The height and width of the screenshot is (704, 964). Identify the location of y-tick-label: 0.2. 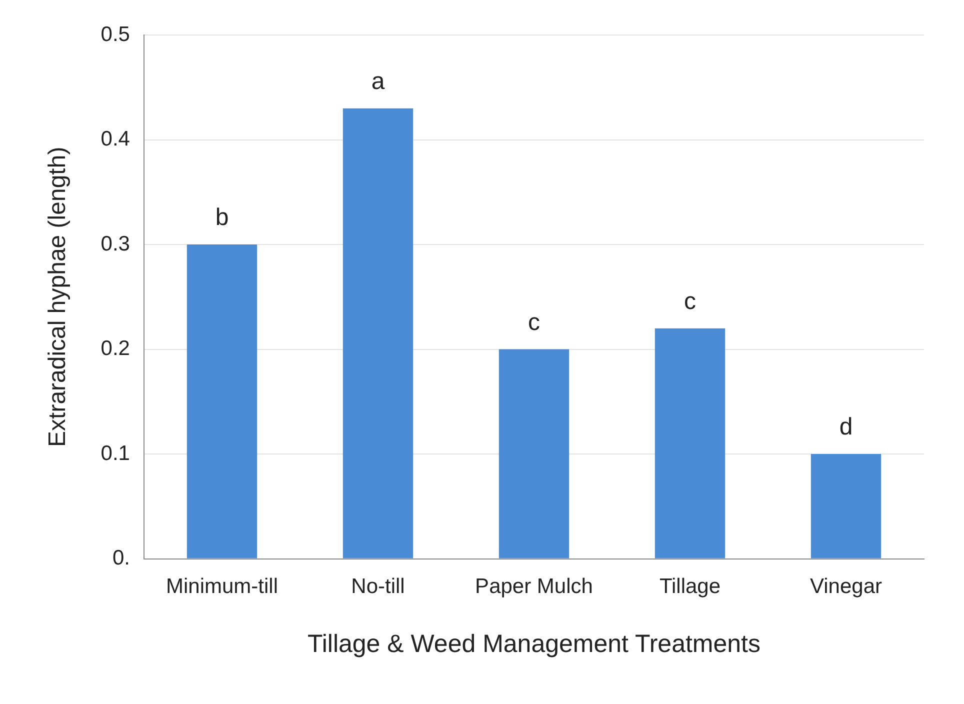
(115, 348).